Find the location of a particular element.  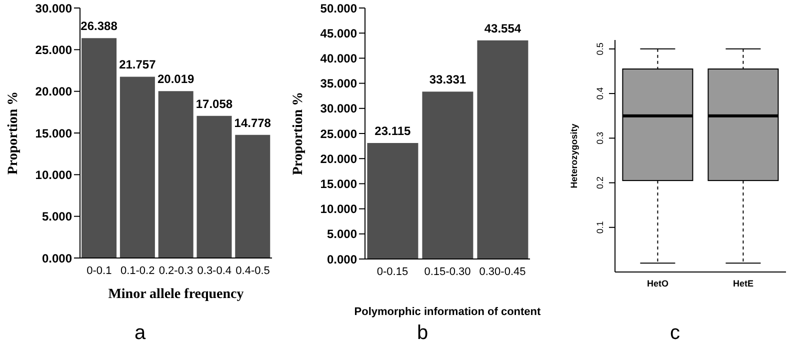

x-tick-label: 0.1-0.2 is located at coordinates (137, 270).